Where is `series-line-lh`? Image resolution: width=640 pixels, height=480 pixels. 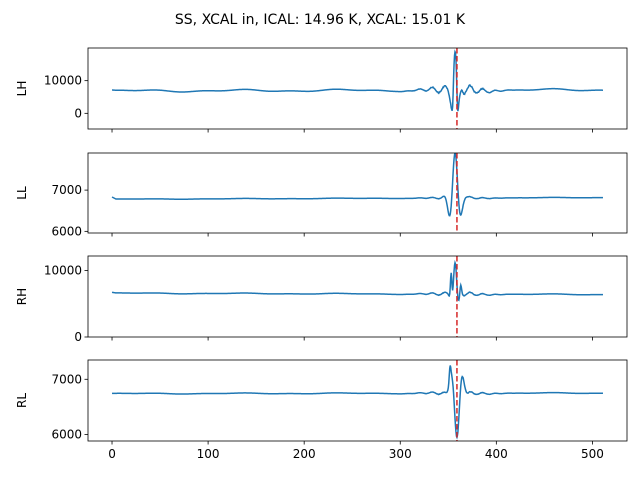
series-line-lh is located at coordinates (357, 80).